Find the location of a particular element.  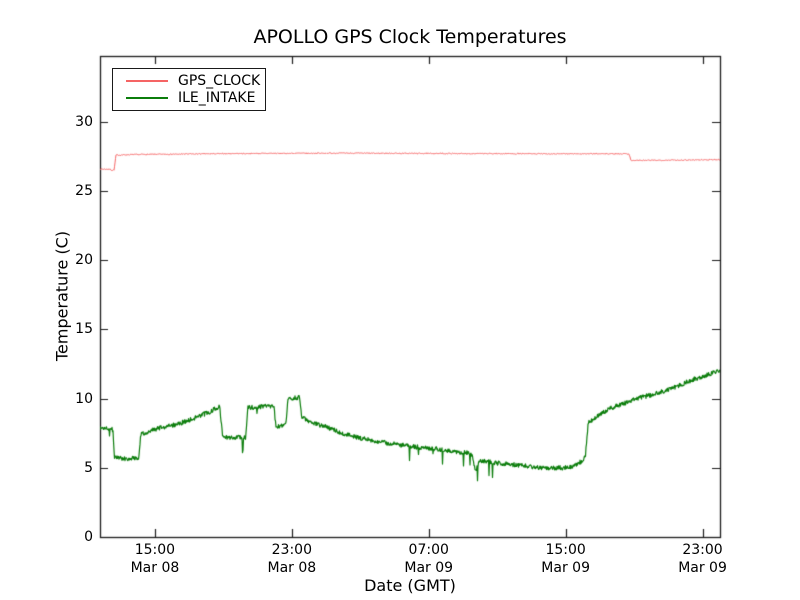

x-axis-label: Date (GMT) is located at coordinates (410, 585).